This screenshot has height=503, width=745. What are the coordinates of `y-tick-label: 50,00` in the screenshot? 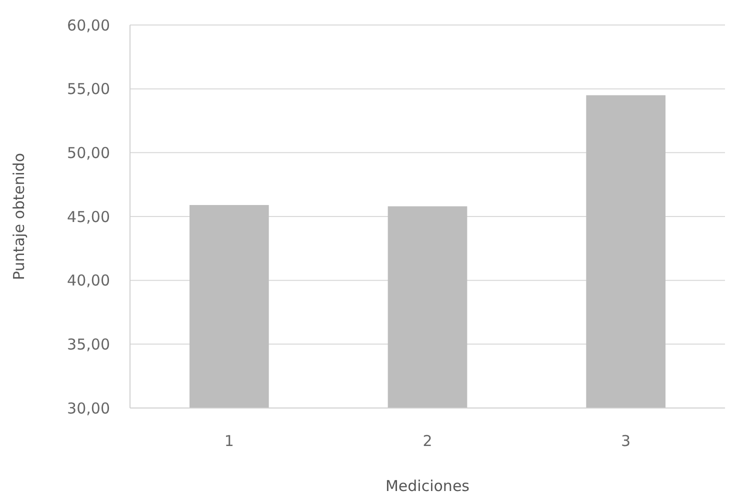 It's located at (88, 153).